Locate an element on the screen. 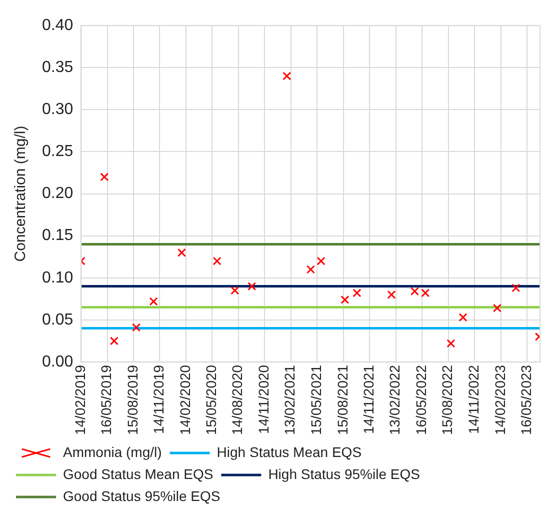  legend-label: Good Status Mean EQS is located at coordinates (138, 474).